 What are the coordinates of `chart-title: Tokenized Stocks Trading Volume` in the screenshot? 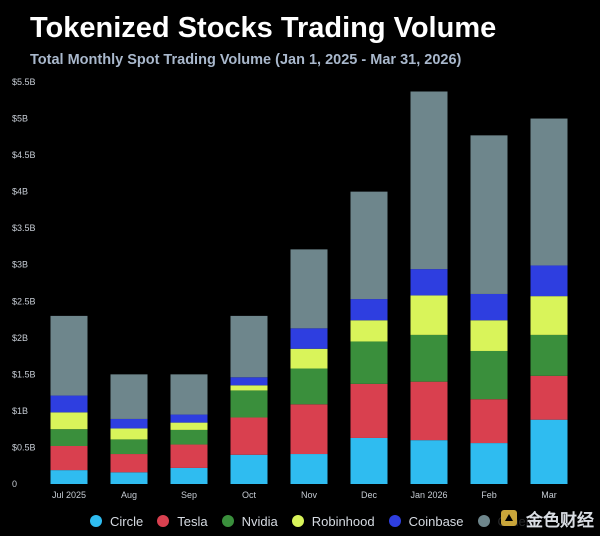 It's located at (263, 28).